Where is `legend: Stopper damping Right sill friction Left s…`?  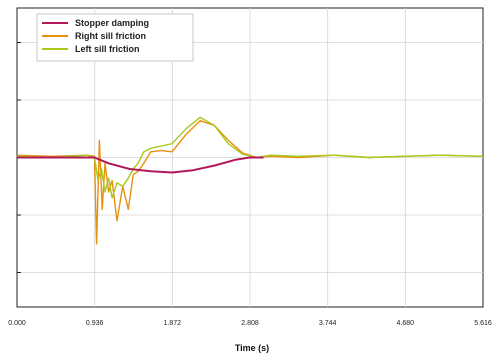 legend: Stopper damping Right sill friction Left s… is located at coordinates (115, 37).